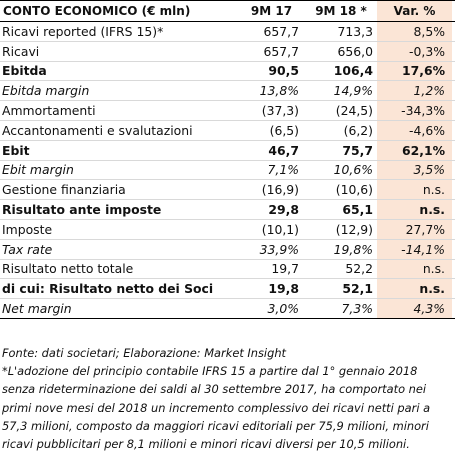 This screenshot has width=455, height=466. I want to click on table-row: Imposte (10,1) (12,9) 27,7%, so click(227, 229).